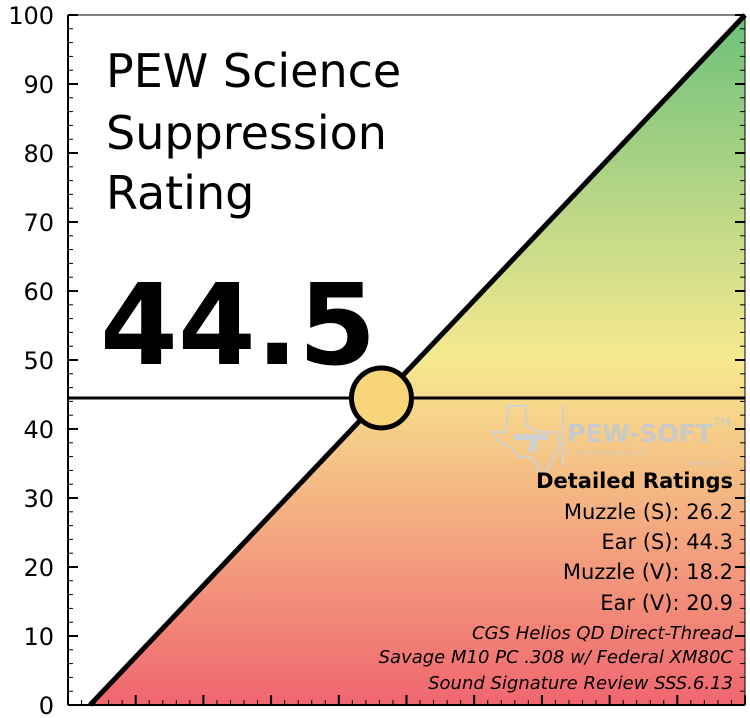 The height and width of the screenshot is (718, 750). What do you see at coordinates (580, 683) in the screenshot?
I see `note-review-id: Sound Signature Review SSS.6.13` at bounding box center [580, 683].